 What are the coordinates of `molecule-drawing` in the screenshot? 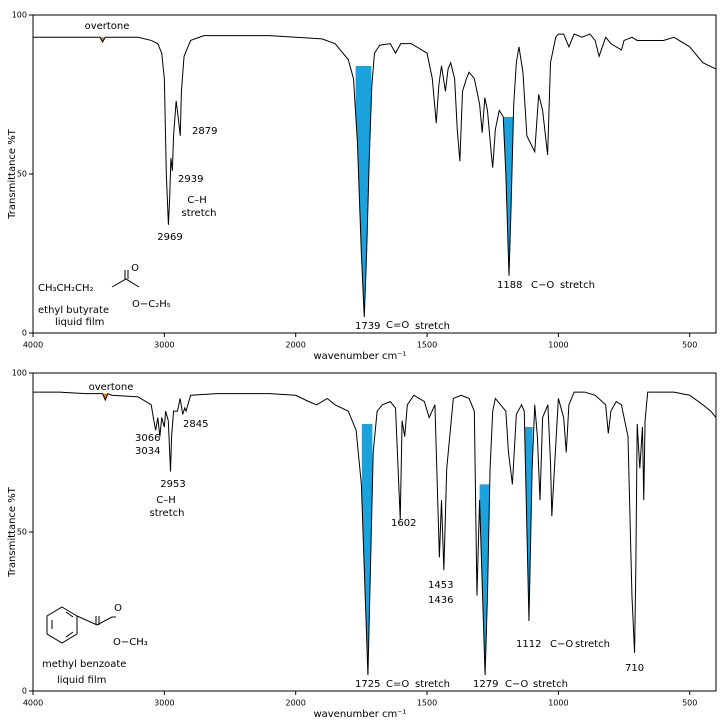 It's located at (93, 457).